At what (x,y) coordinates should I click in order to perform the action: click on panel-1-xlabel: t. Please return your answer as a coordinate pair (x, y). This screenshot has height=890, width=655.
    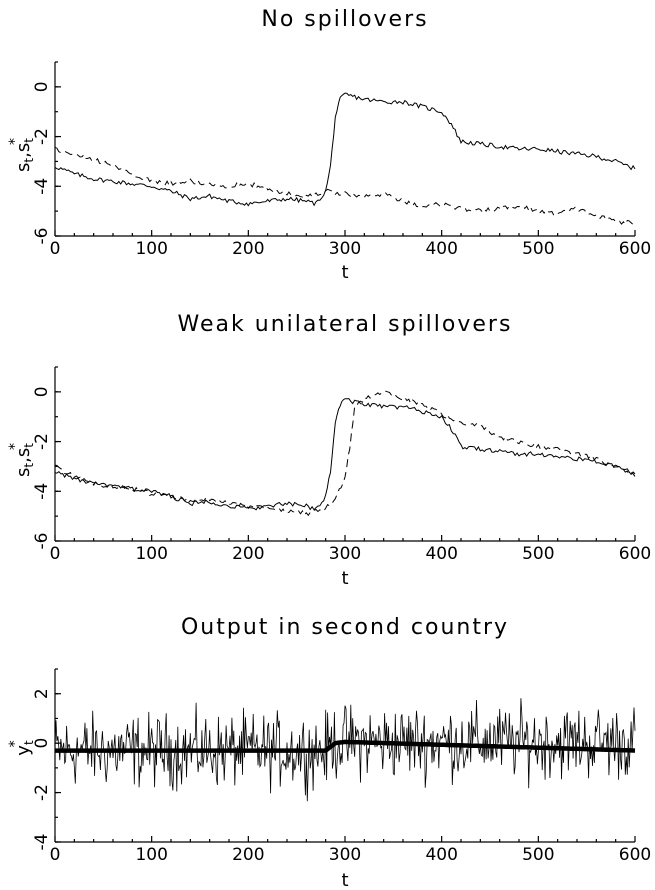
    Looking at the image, I should click on (344, 272).